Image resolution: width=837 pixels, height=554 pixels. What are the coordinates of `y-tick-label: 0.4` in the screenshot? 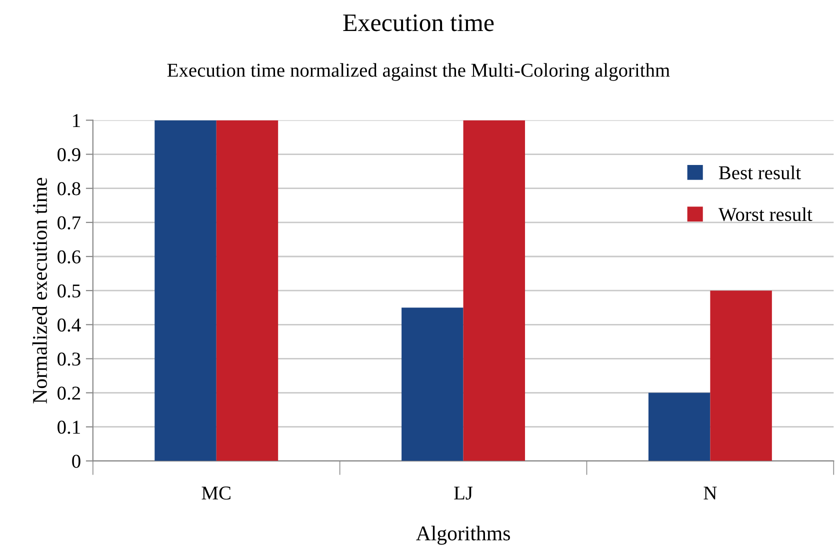 It's located at (69, 325).